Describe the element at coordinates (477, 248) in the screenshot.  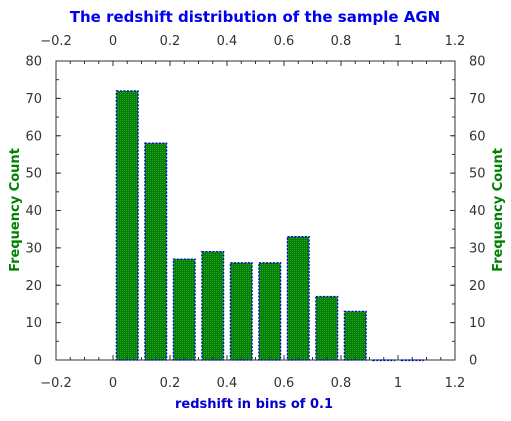
I see `y-tick-label-right: 30` at that location.